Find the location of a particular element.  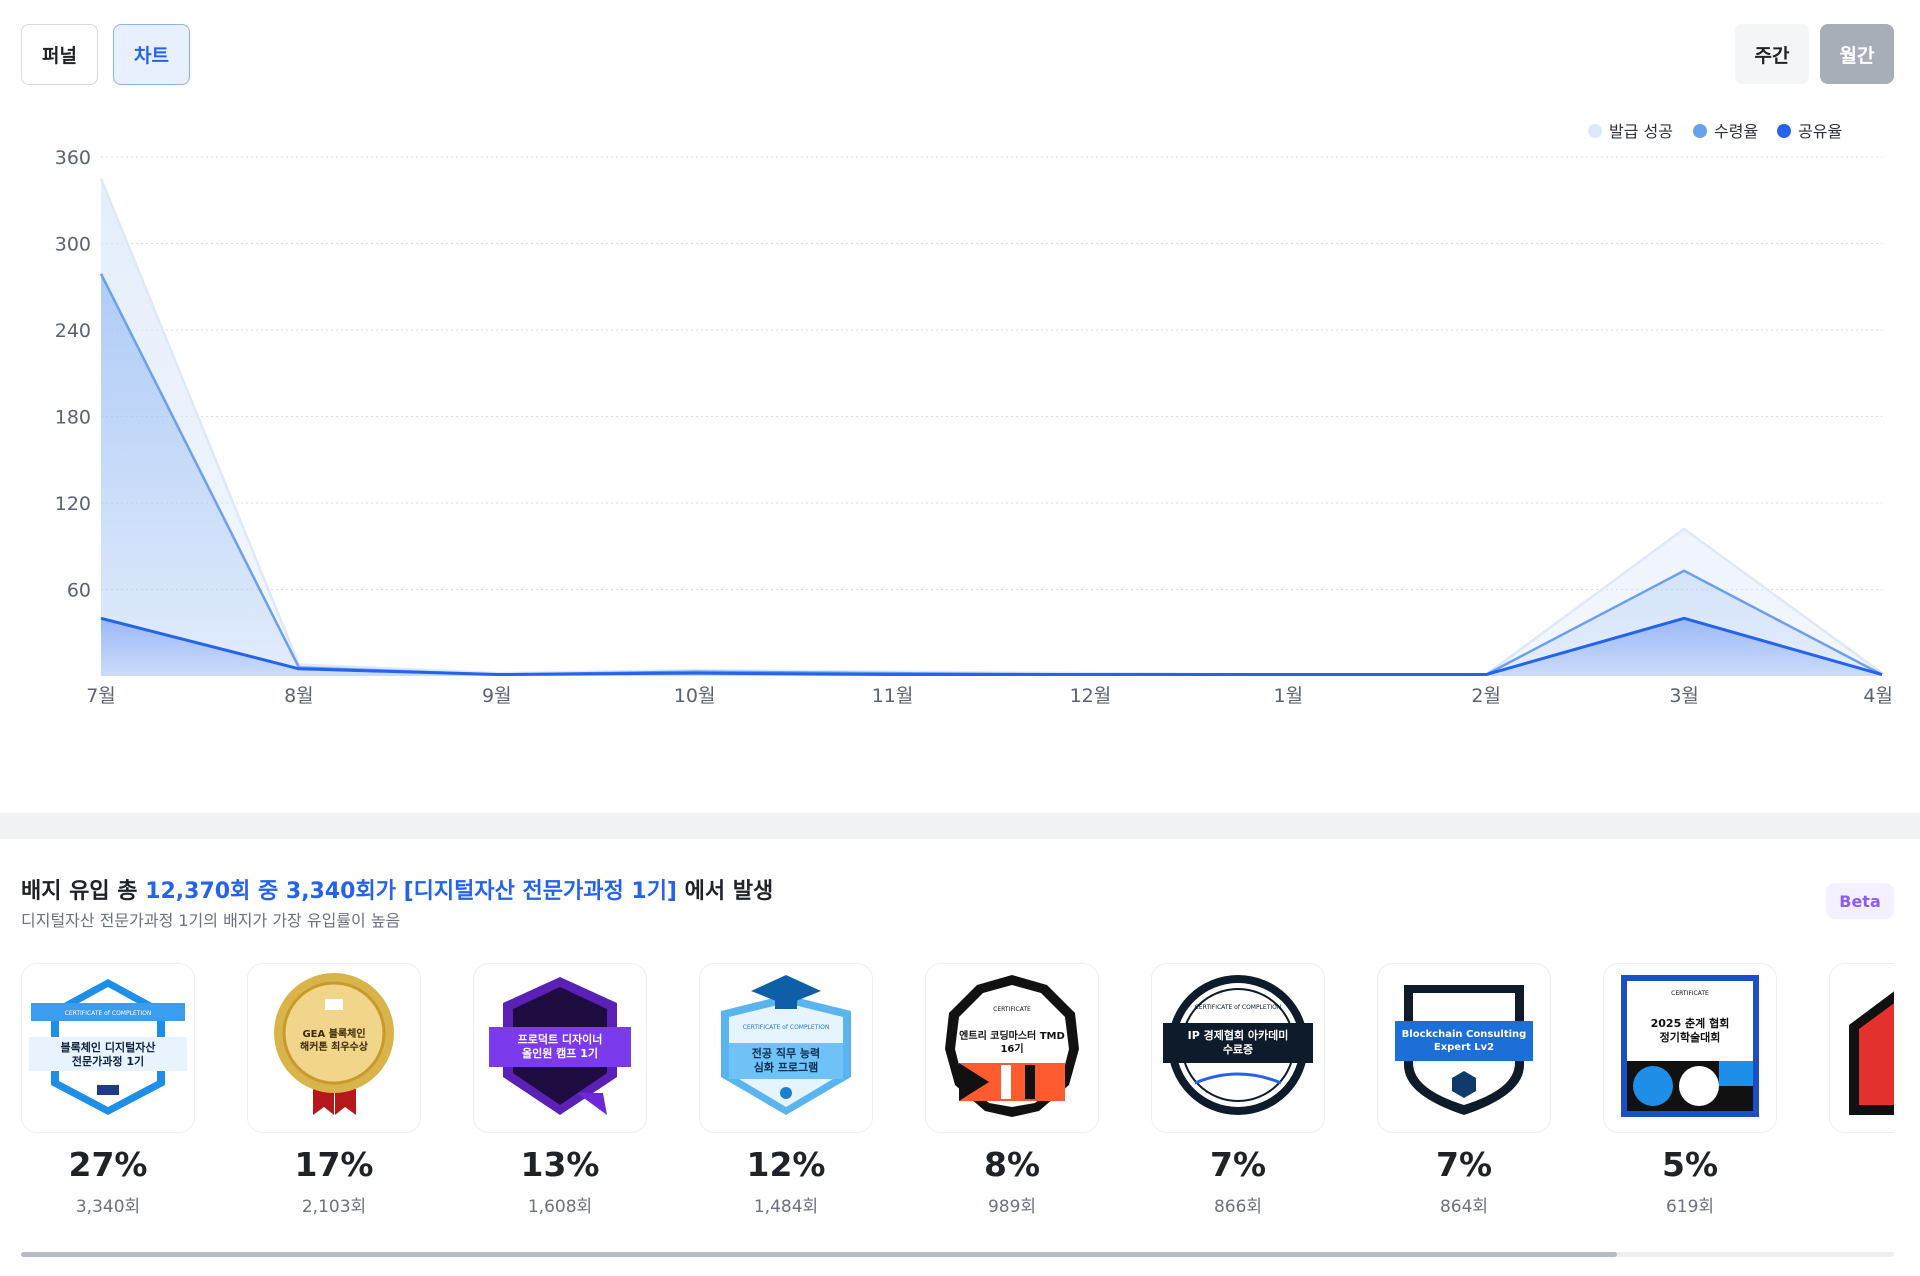

legend-label: 발급 성공 is located at coordinates (1641, 131).